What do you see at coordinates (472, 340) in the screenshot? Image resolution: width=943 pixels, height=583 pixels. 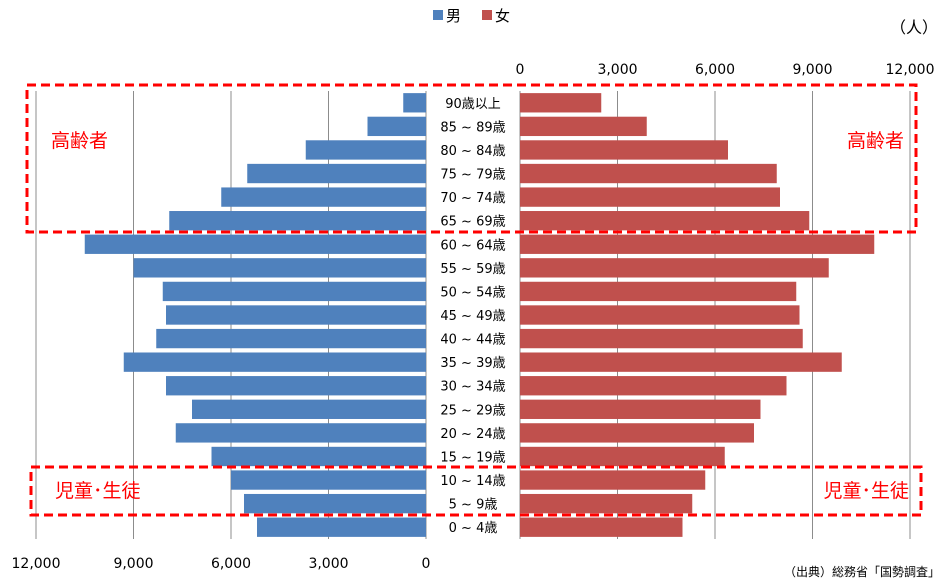 I see `age-group-label: 40 ~ 44歳` at bounding box center [472, 340].